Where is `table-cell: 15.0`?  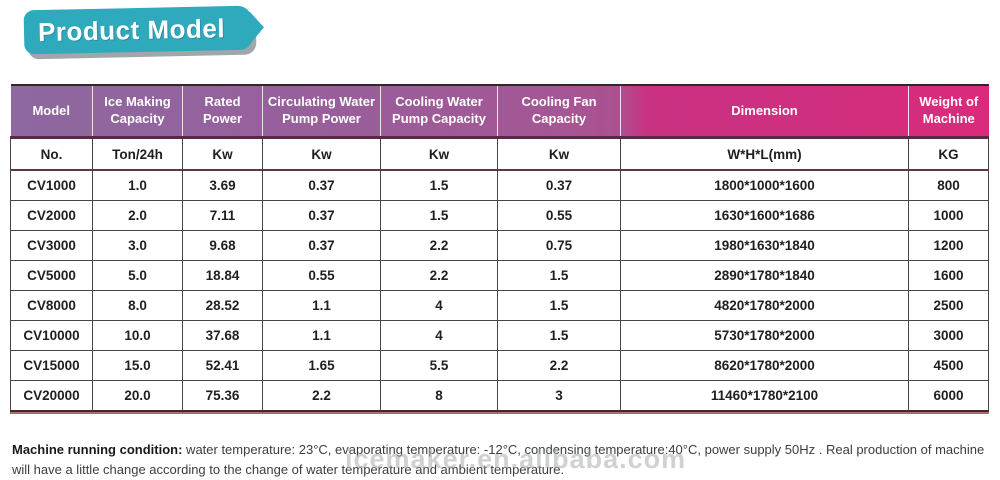
table-cell: 15.0 is located at coordinates (137, 365).